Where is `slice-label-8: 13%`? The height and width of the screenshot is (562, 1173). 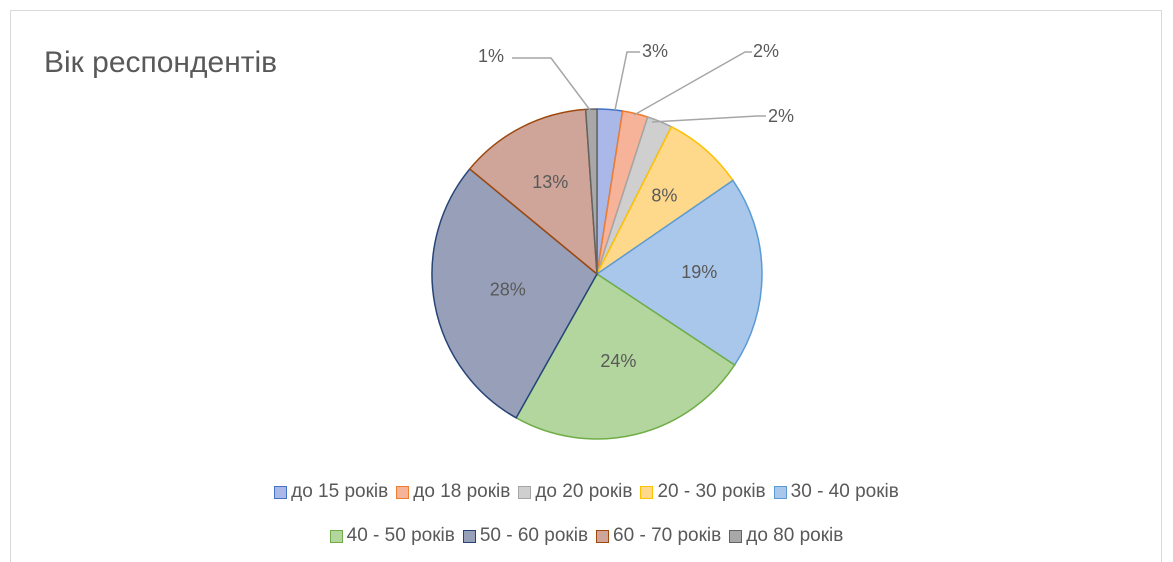 slice-label-8: 13% is located at coordinates (550, 182).